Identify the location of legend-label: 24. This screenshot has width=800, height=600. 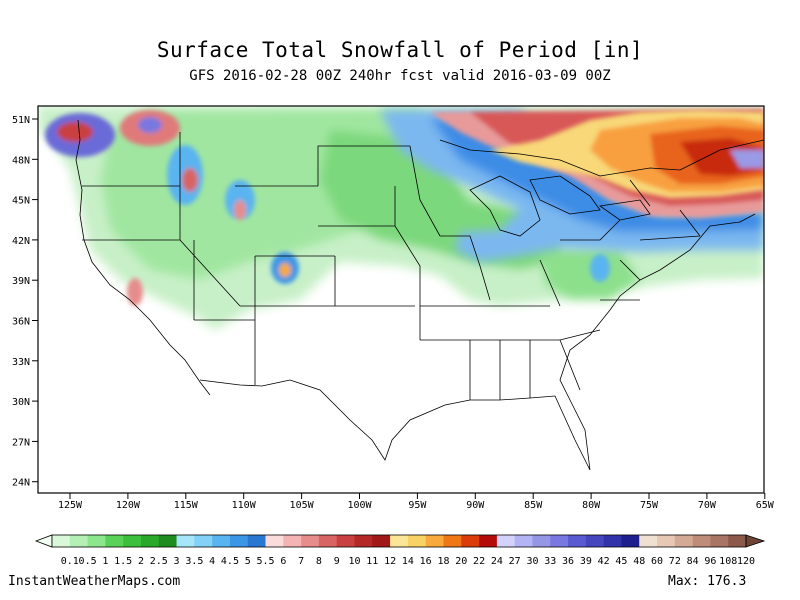
(497, 561).